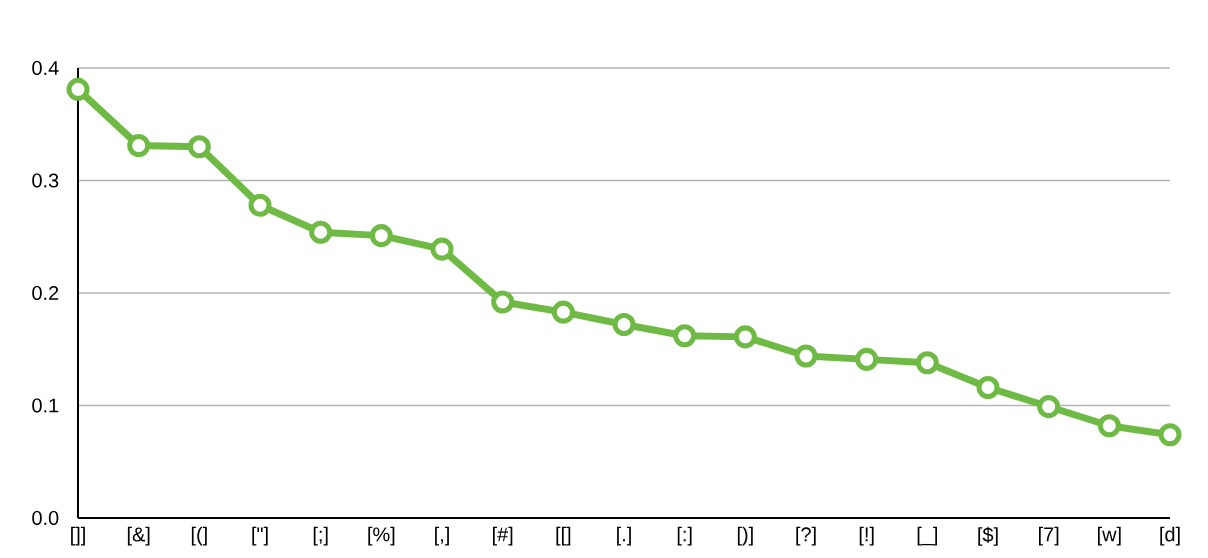 Image resolution: width=1208 pixels, height=558 pixels. Describe the element at coordinates (745, 536) in the screenshot. I see `x-tick-label: [)]` at that location.